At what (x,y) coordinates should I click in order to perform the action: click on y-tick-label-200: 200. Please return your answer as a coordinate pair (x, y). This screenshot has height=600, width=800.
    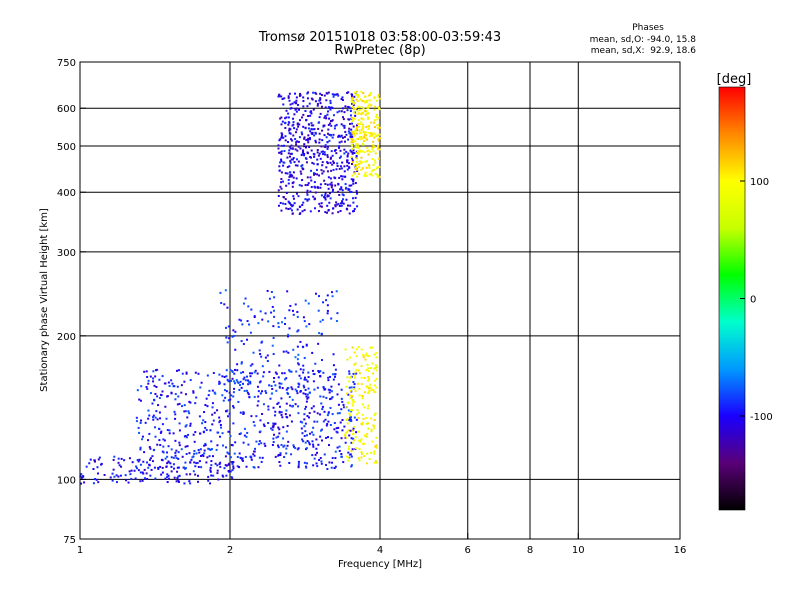
    Looking at the image, I should click on (66, 337).